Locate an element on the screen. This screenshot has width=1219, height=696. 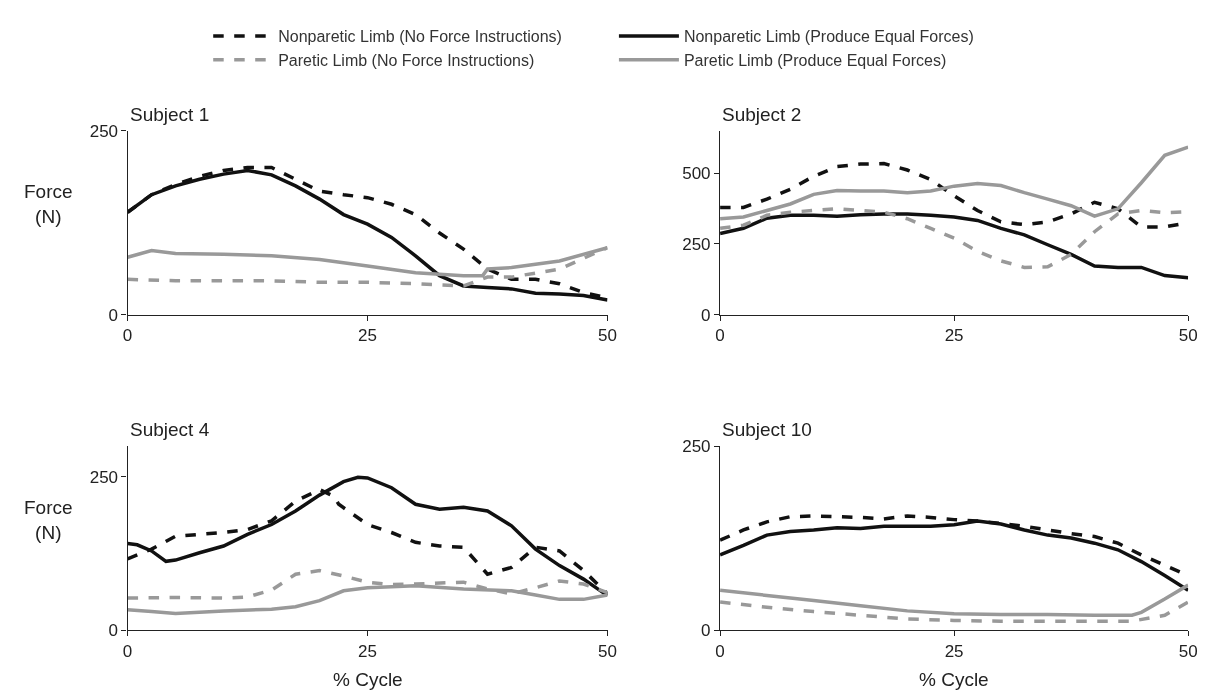
y-tick-label: 500 is located at coordinates (696, 174).